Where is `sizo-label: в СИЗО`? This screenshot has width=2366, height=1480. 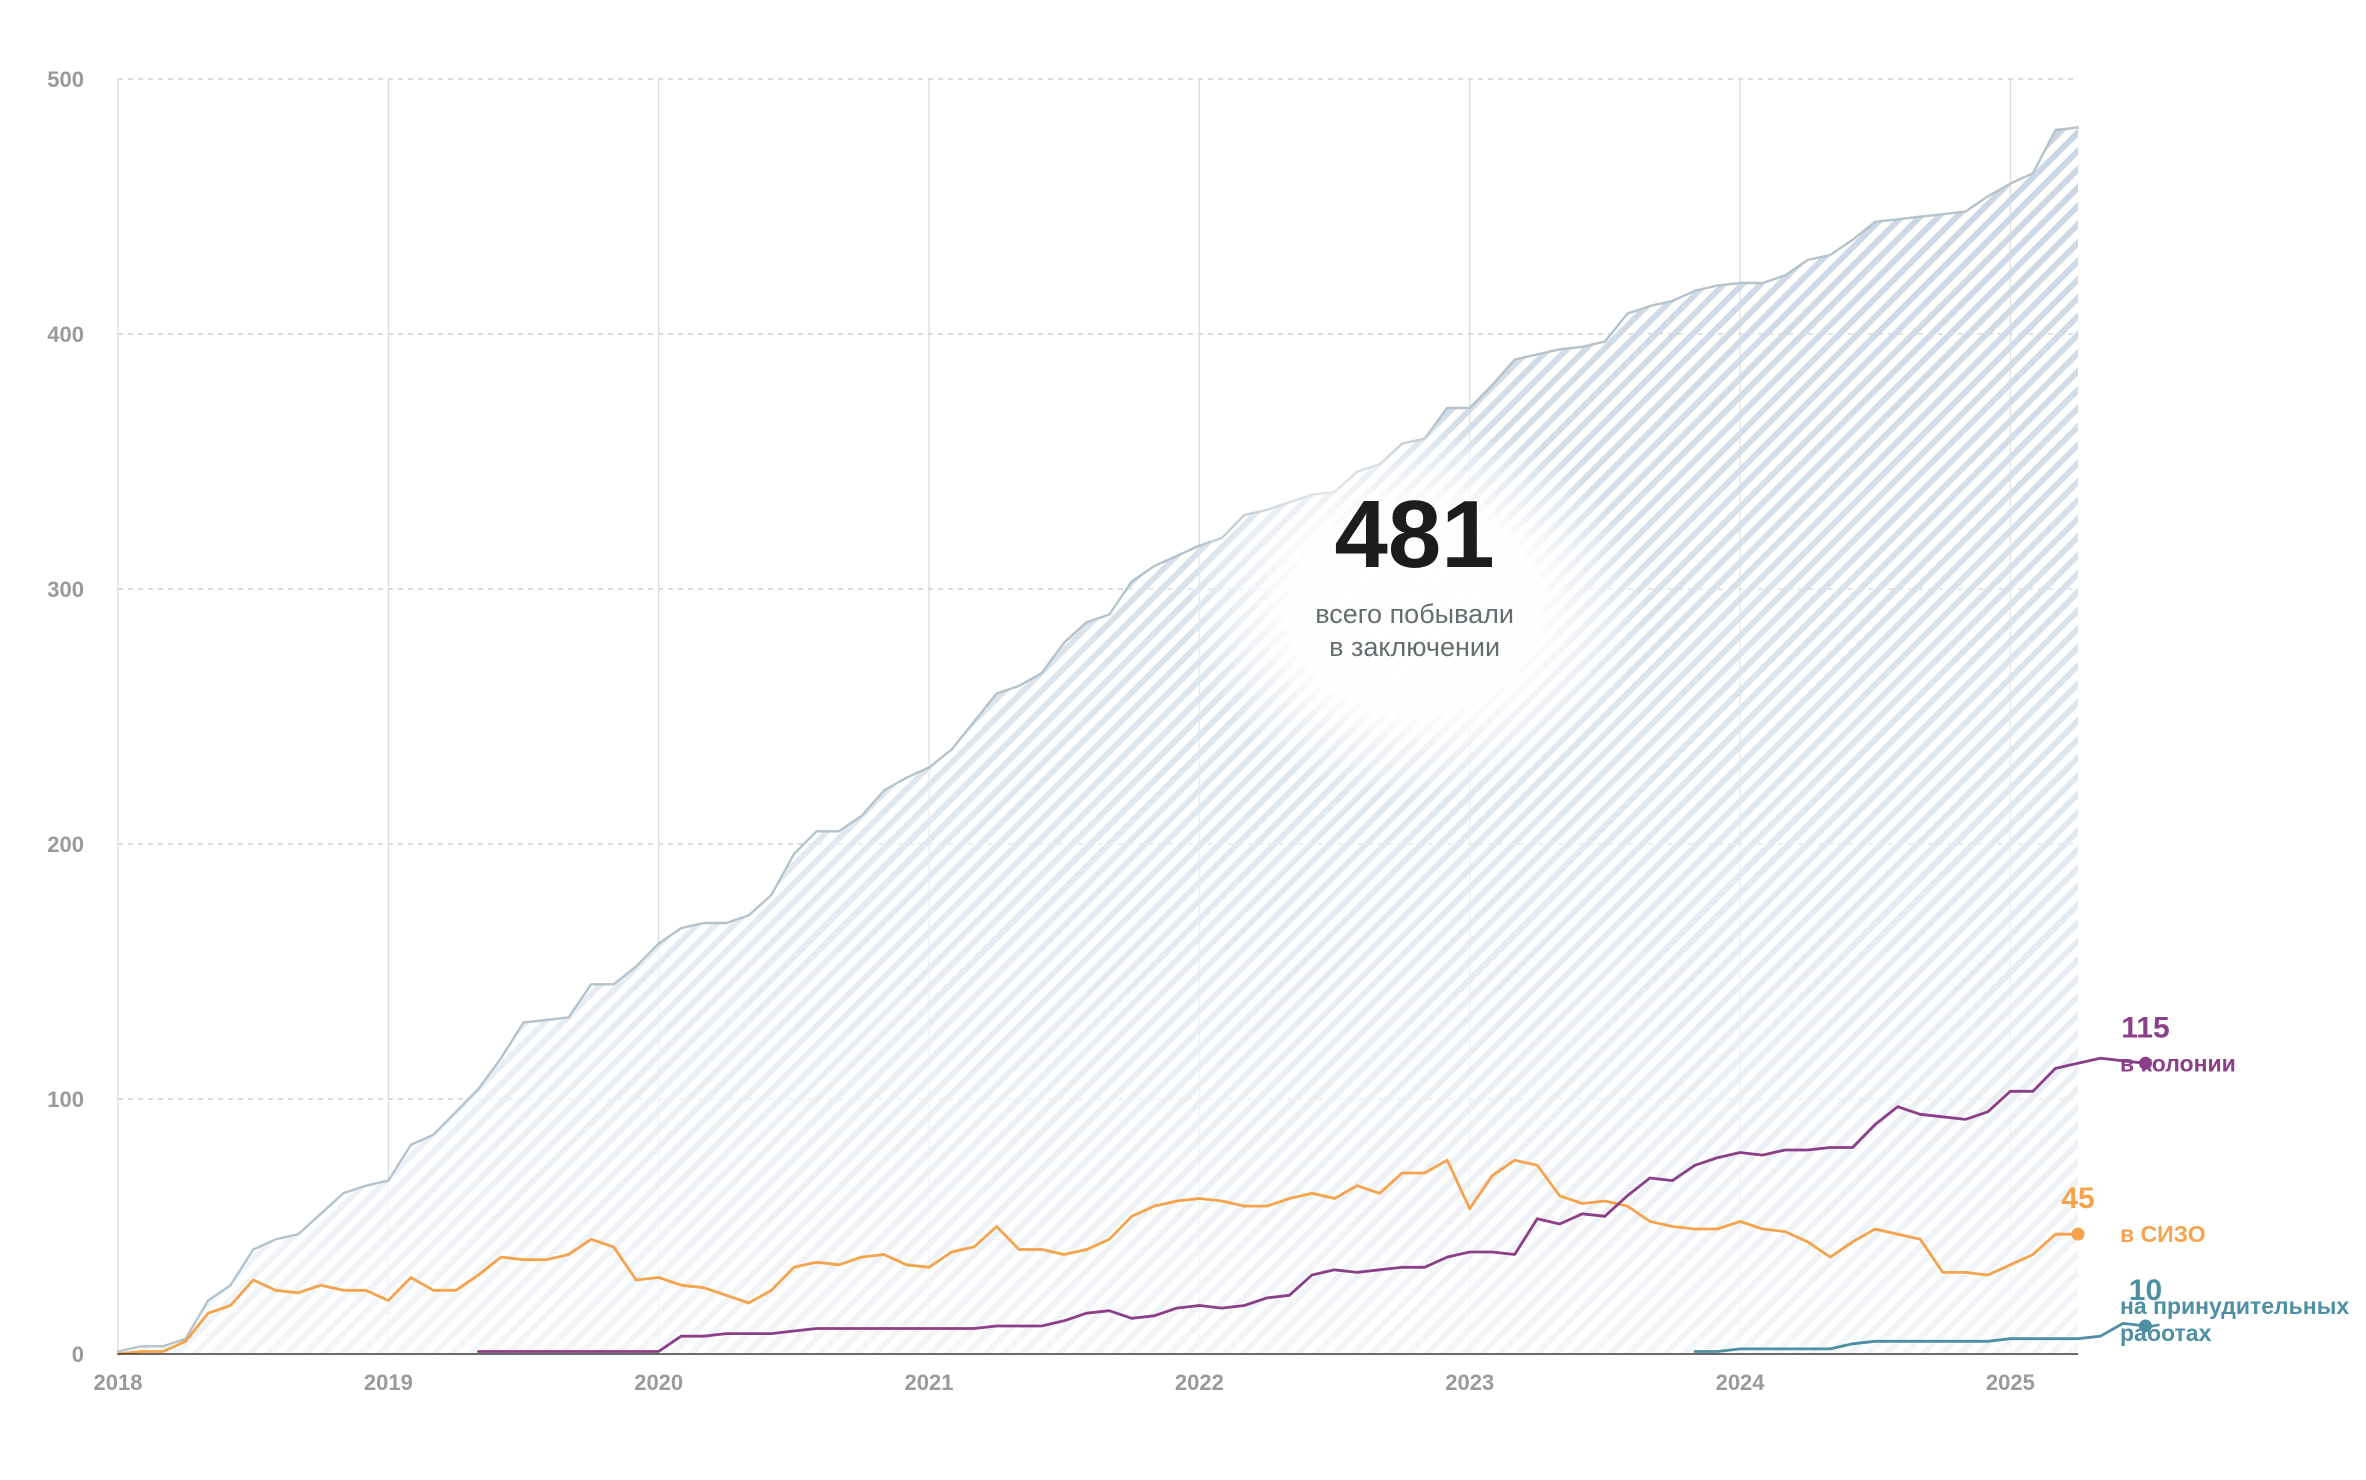 sizo-label: в СИЗО is located at coordinates (2163, 1234).